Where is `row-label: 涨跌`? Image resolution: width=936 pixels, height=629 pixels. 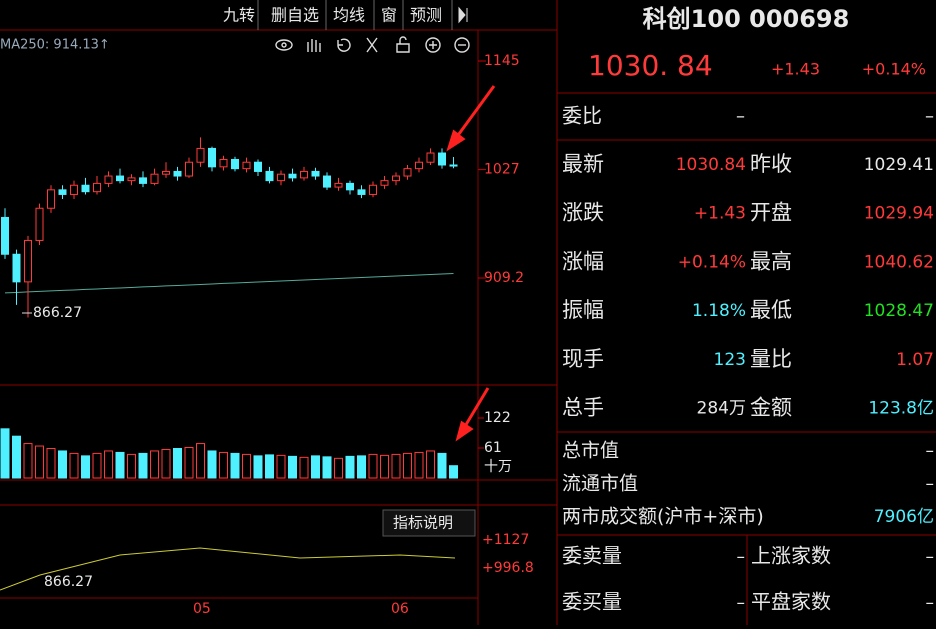 row-label: 涨跌 is located at coordinates (583, 213).